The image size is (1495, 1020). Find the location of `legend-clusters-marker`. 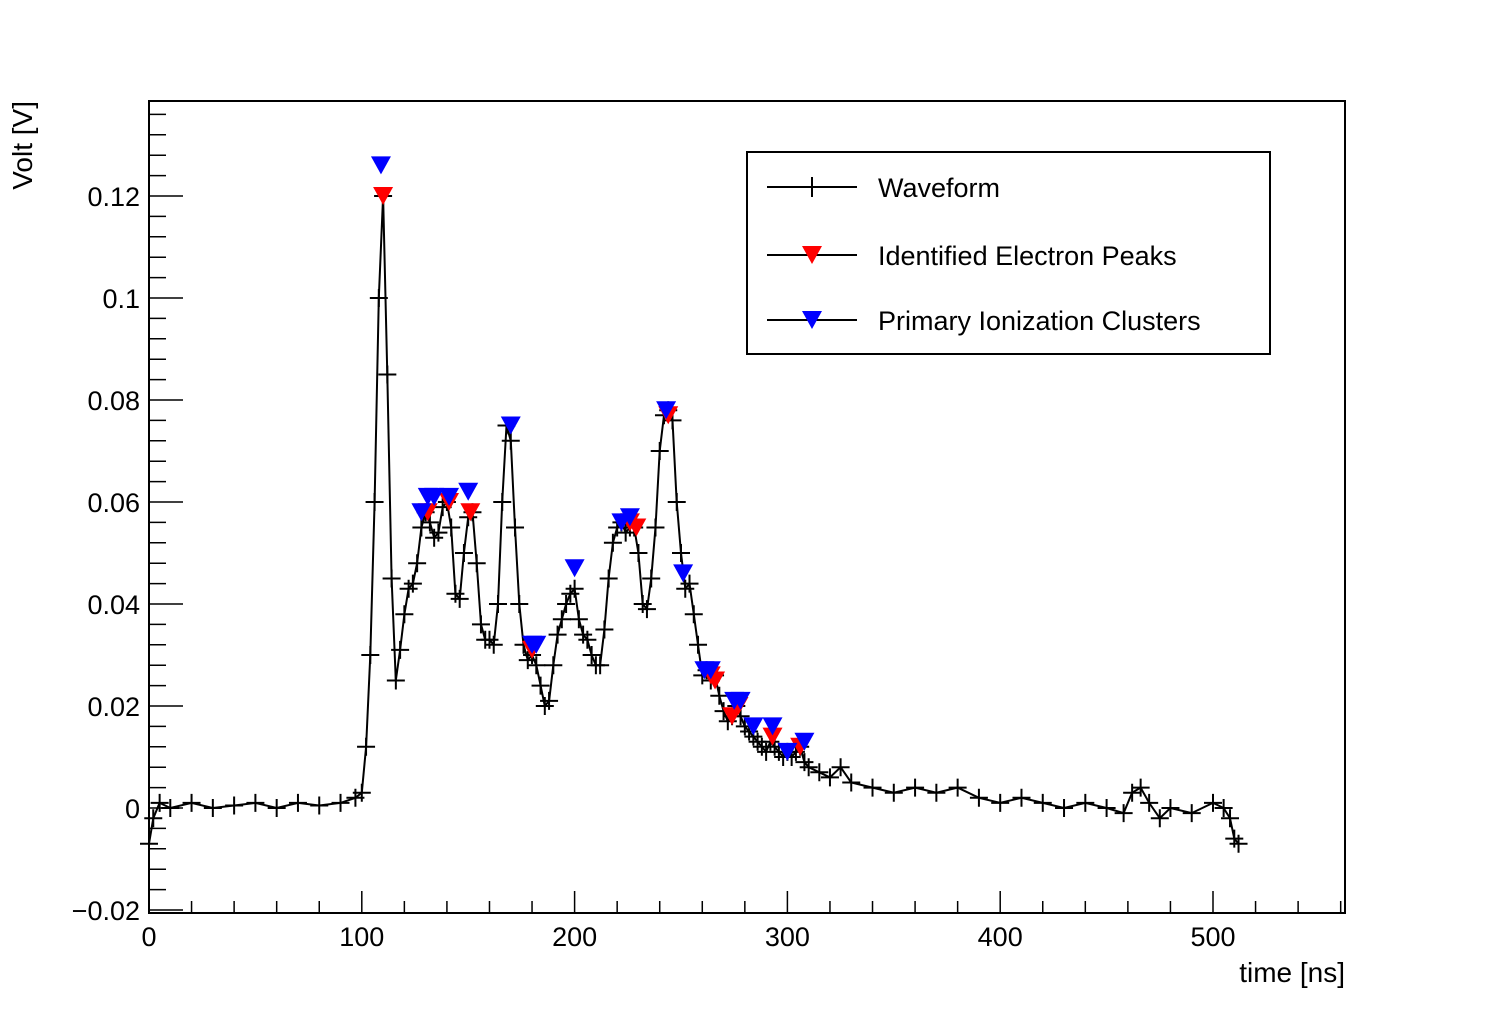

legend-clusters-marker is located at coordinates (812, 320).